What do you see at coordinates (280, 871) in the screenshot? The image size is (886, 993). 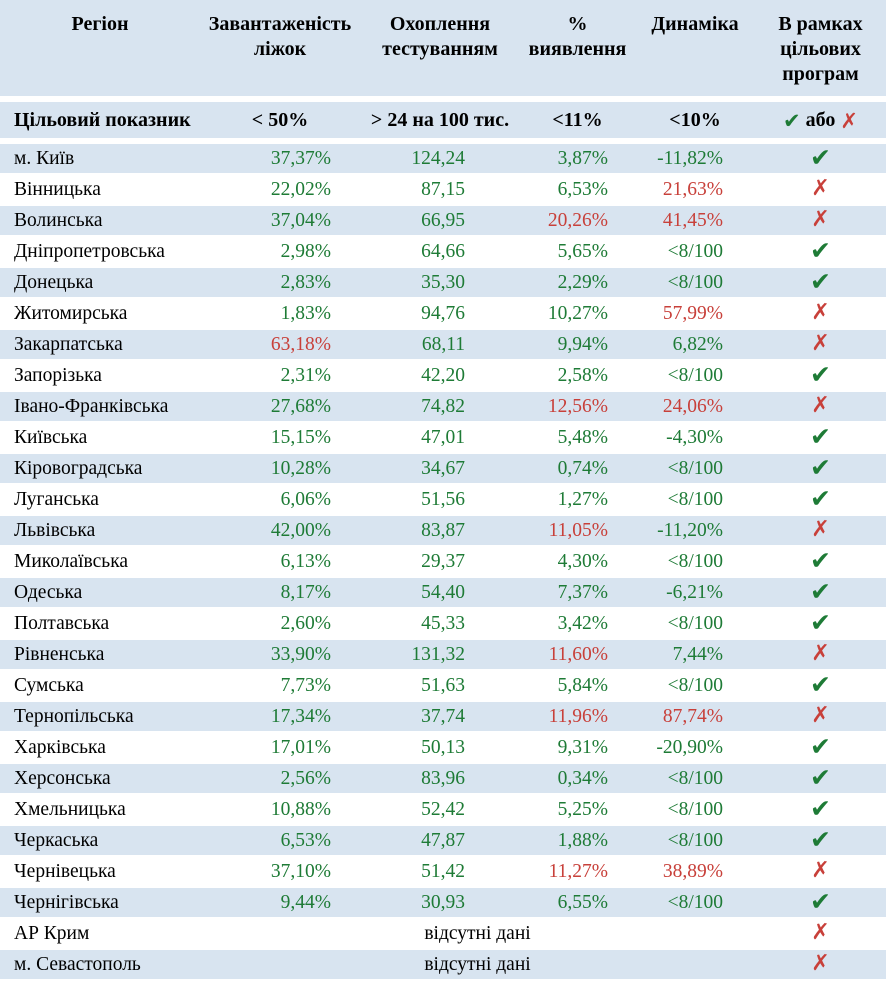 I see `beds-value: 37,10%` at bounding box center [280, 871].